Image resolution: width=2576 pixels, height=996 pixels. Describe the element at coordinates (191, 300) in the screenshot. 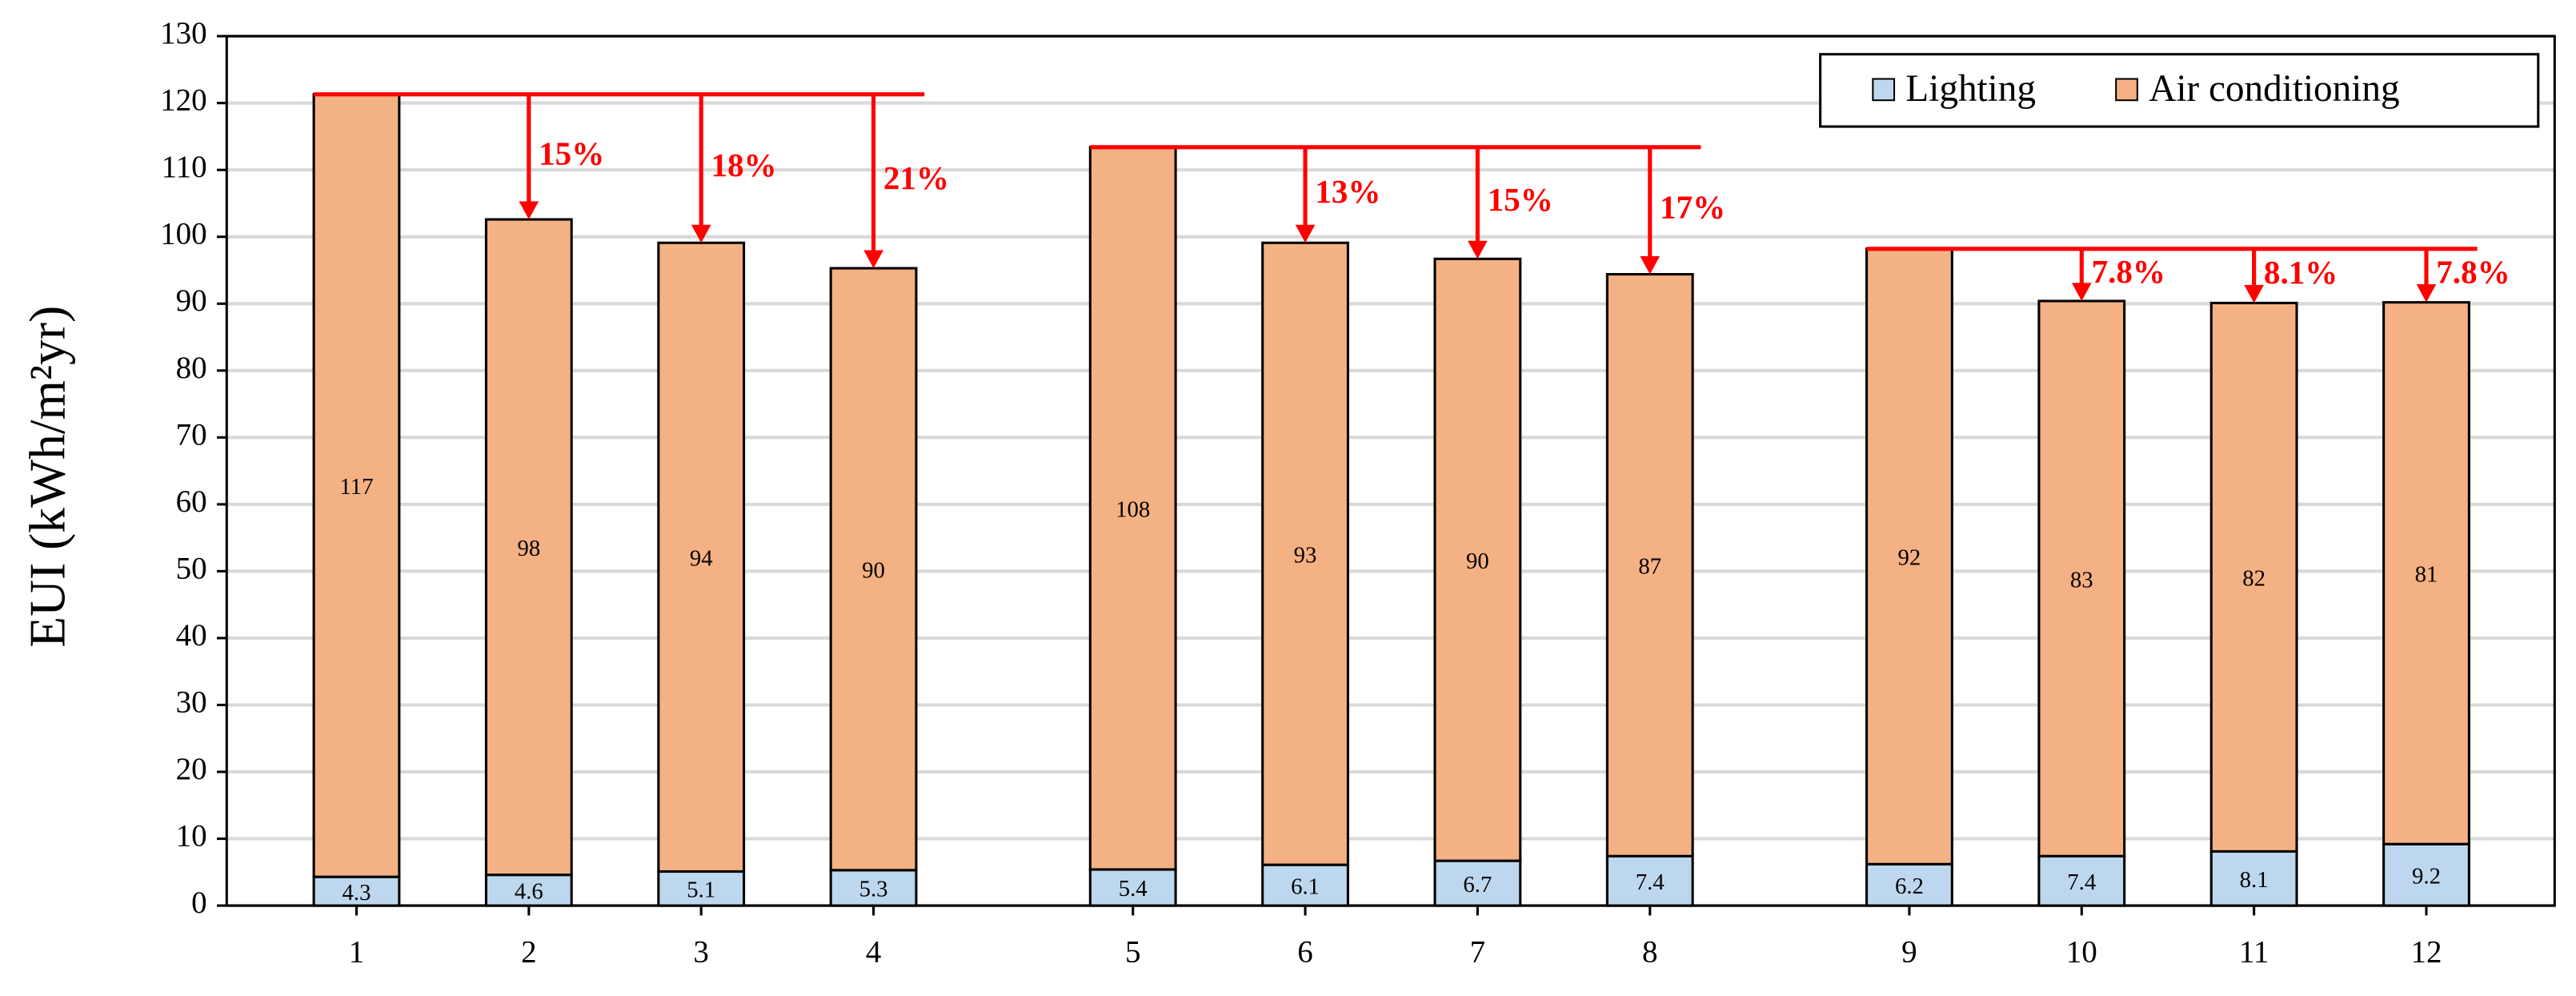

I see `y-tick-label: 90` at that location.